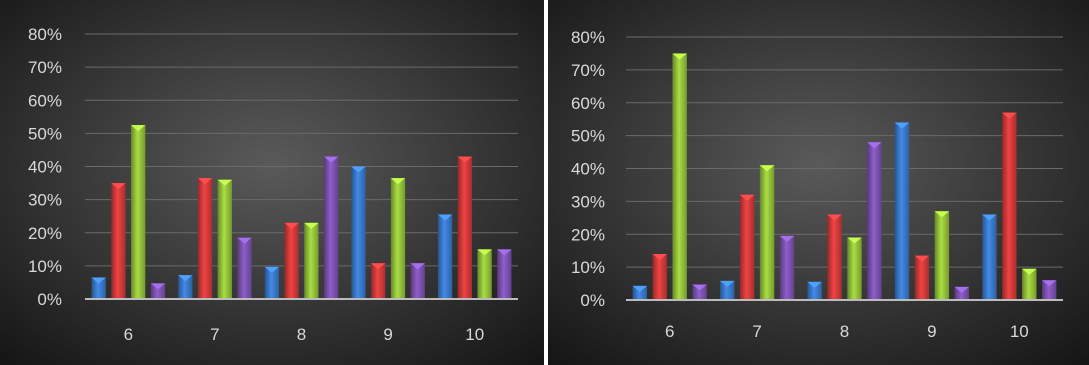 This screenshot has width=1089, height=365. I want to click on x-tick-label: 7, so click(756, 331).